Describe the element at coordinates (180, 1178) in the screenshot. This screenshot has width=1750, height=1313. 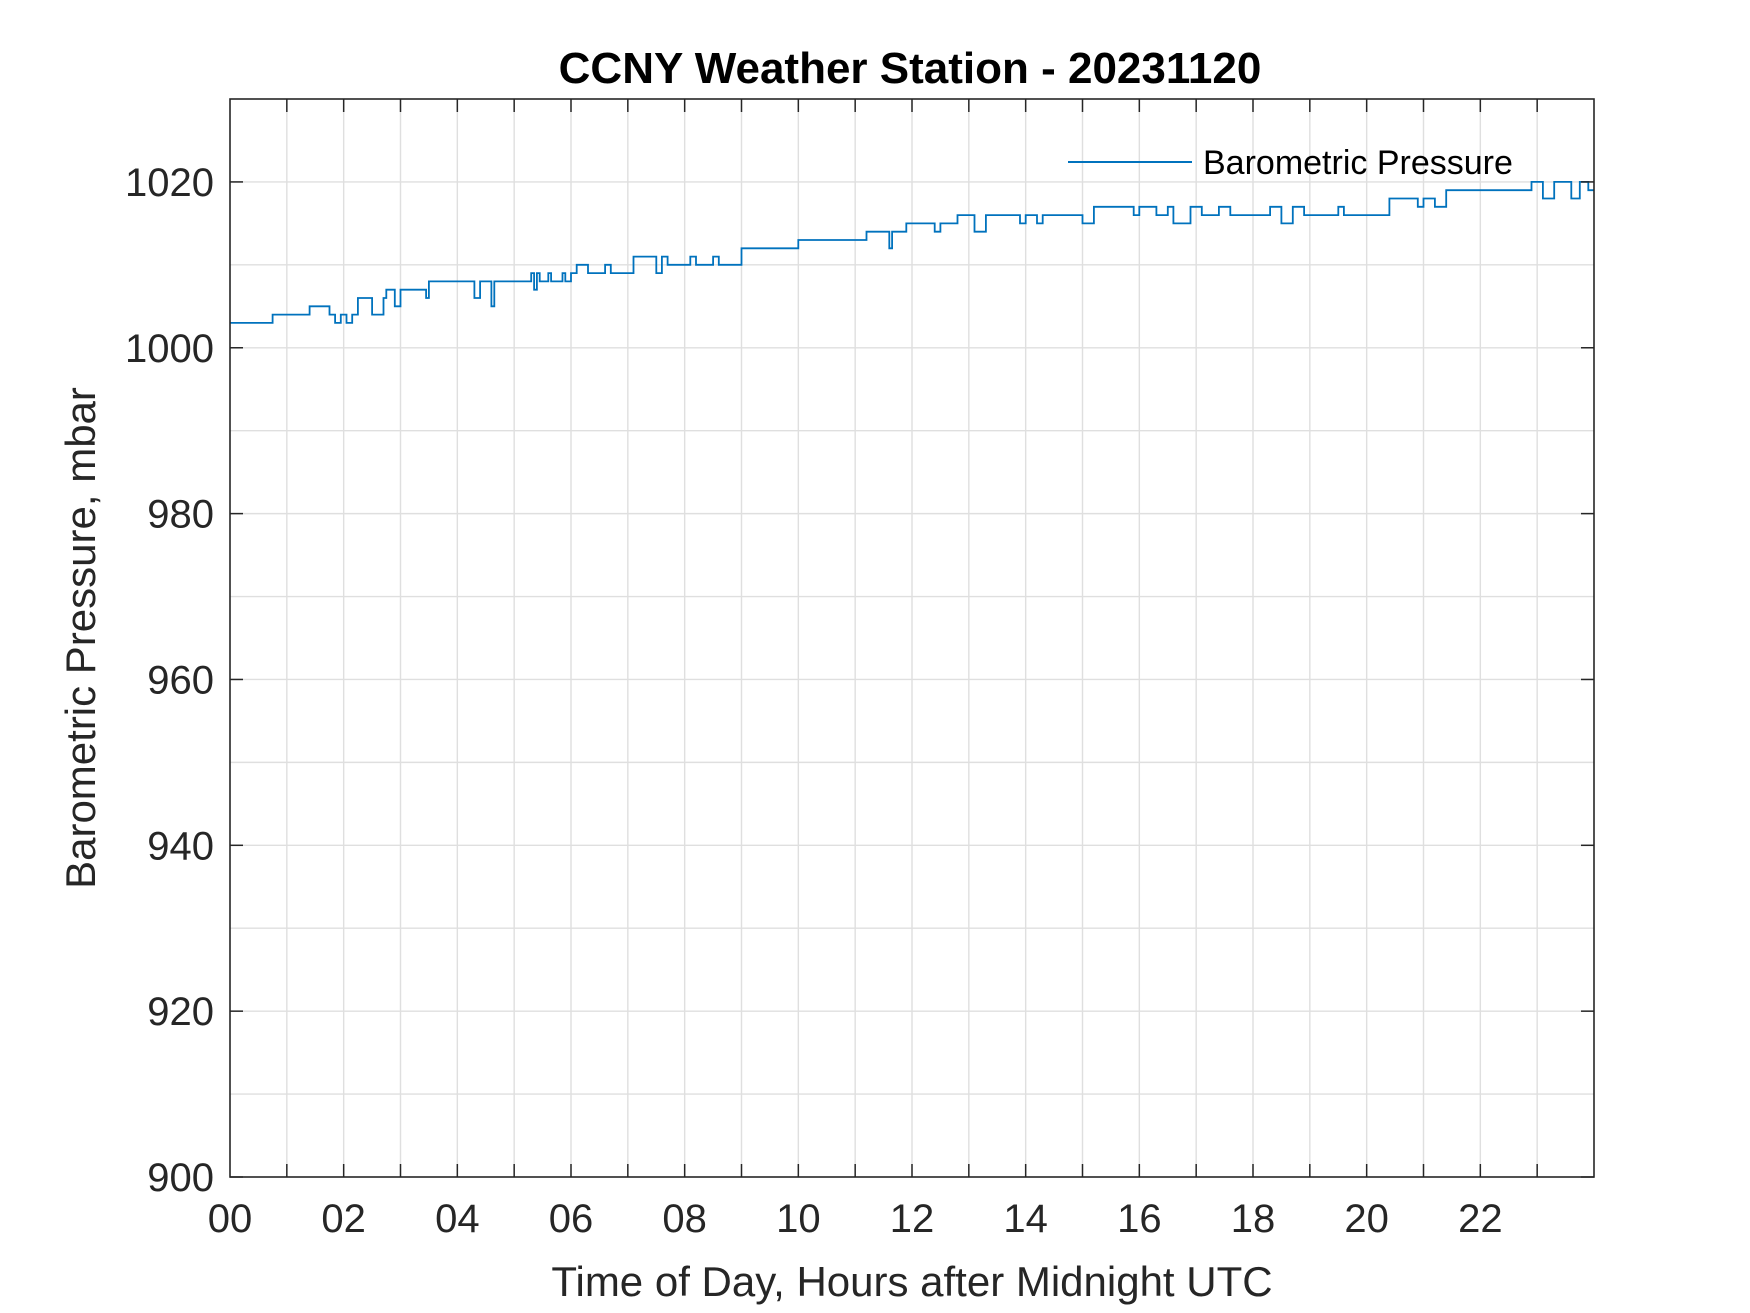
I see `y-tick-label: 900` at that location.